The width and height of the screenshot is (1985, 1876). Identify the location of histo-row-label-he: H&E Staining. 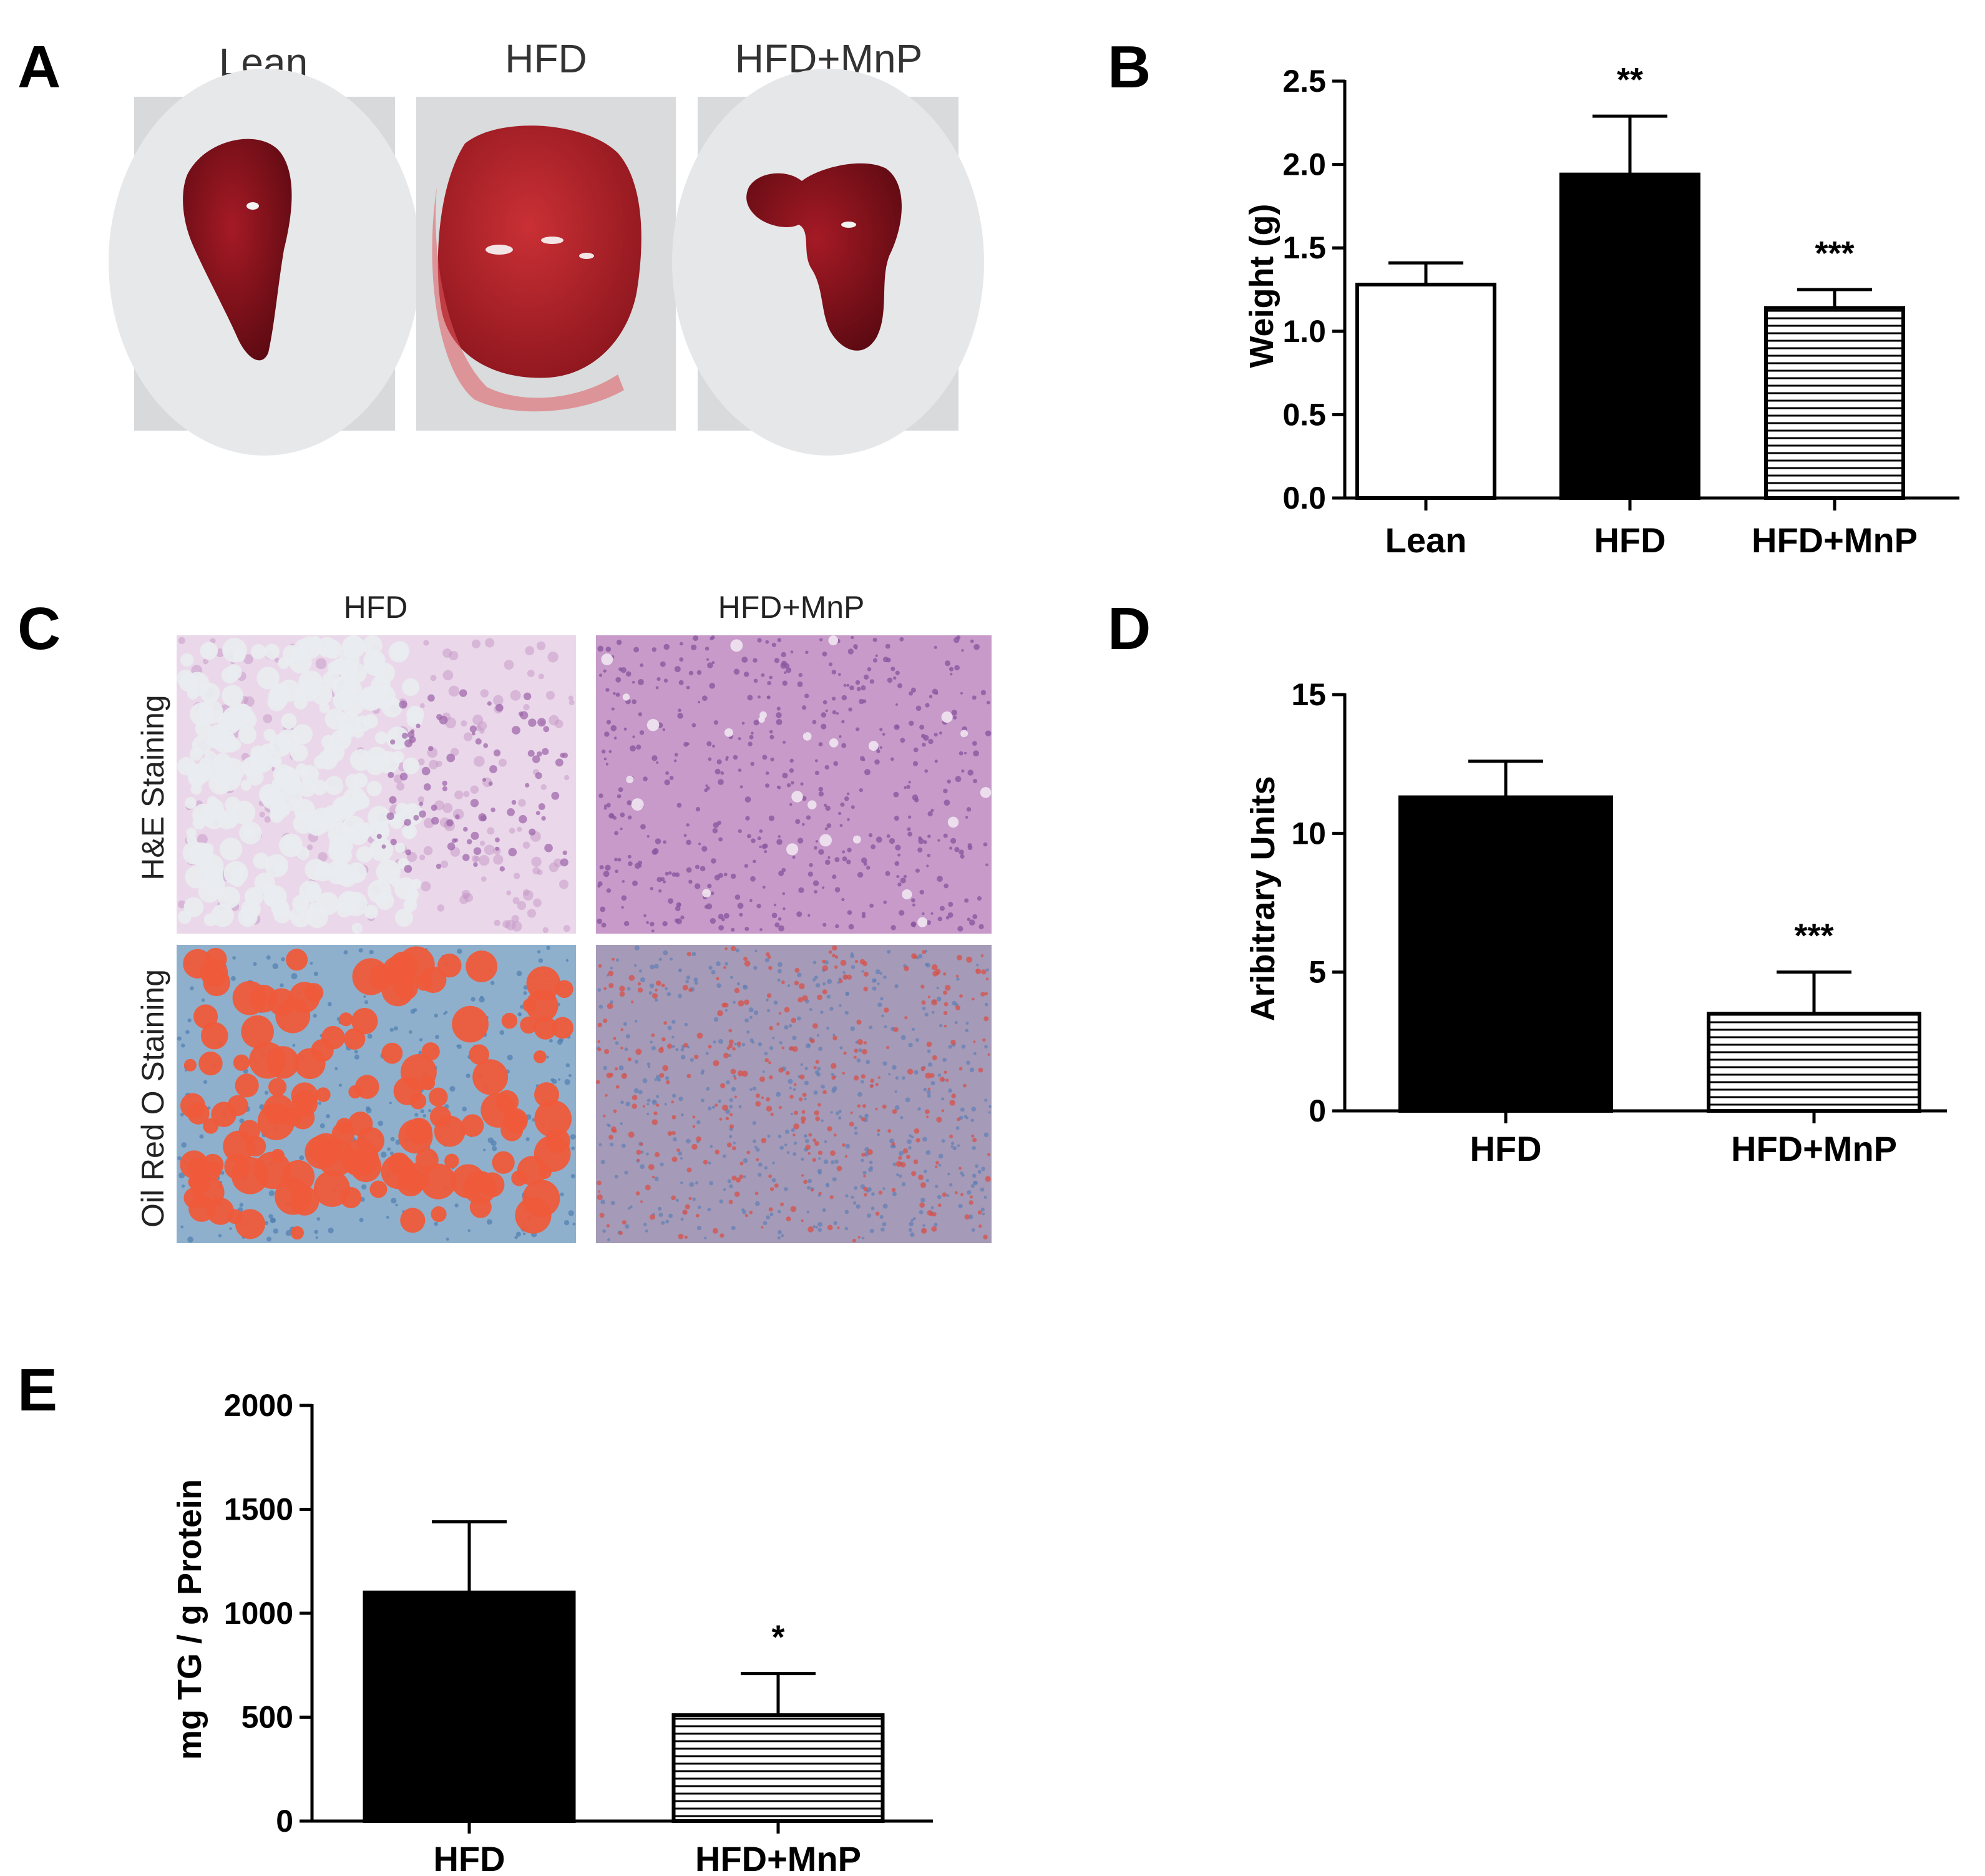
(152, 787).